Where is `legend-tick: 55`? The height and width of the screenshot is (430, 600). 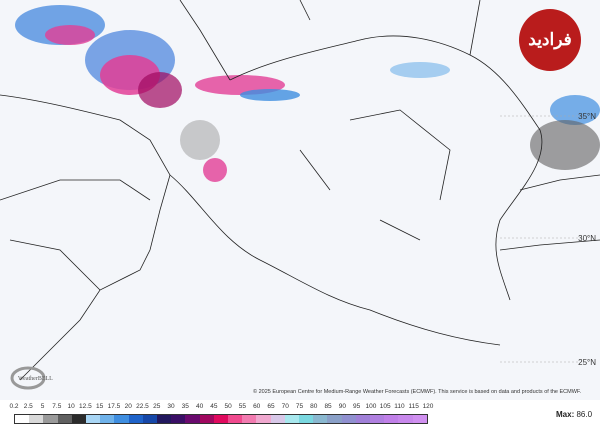 legend-tick: 55 is located at coordinates (242, 406).